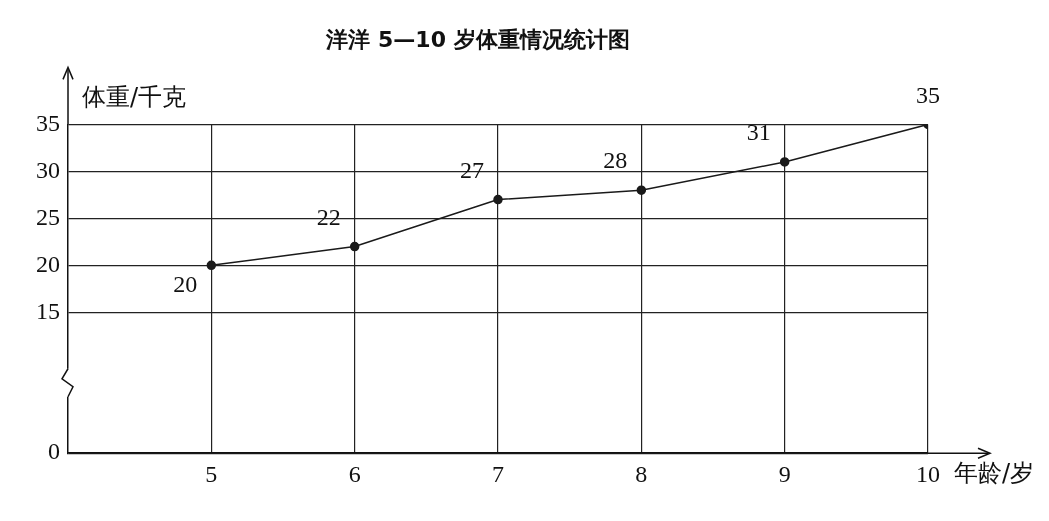 The width and height of the screenshot is (1049, 521). What do you see at coordinates (784, 473) in the screenshot?
I see `x-tick-label: 9` at bounding box center [784, 473].